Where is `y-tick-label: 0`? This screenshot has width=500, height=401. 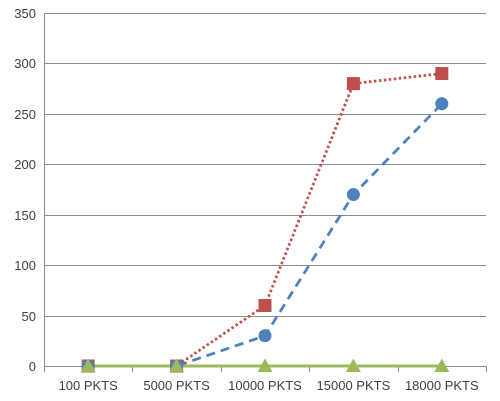 y-tick-label: 0 is located at coordinates (32, 366).